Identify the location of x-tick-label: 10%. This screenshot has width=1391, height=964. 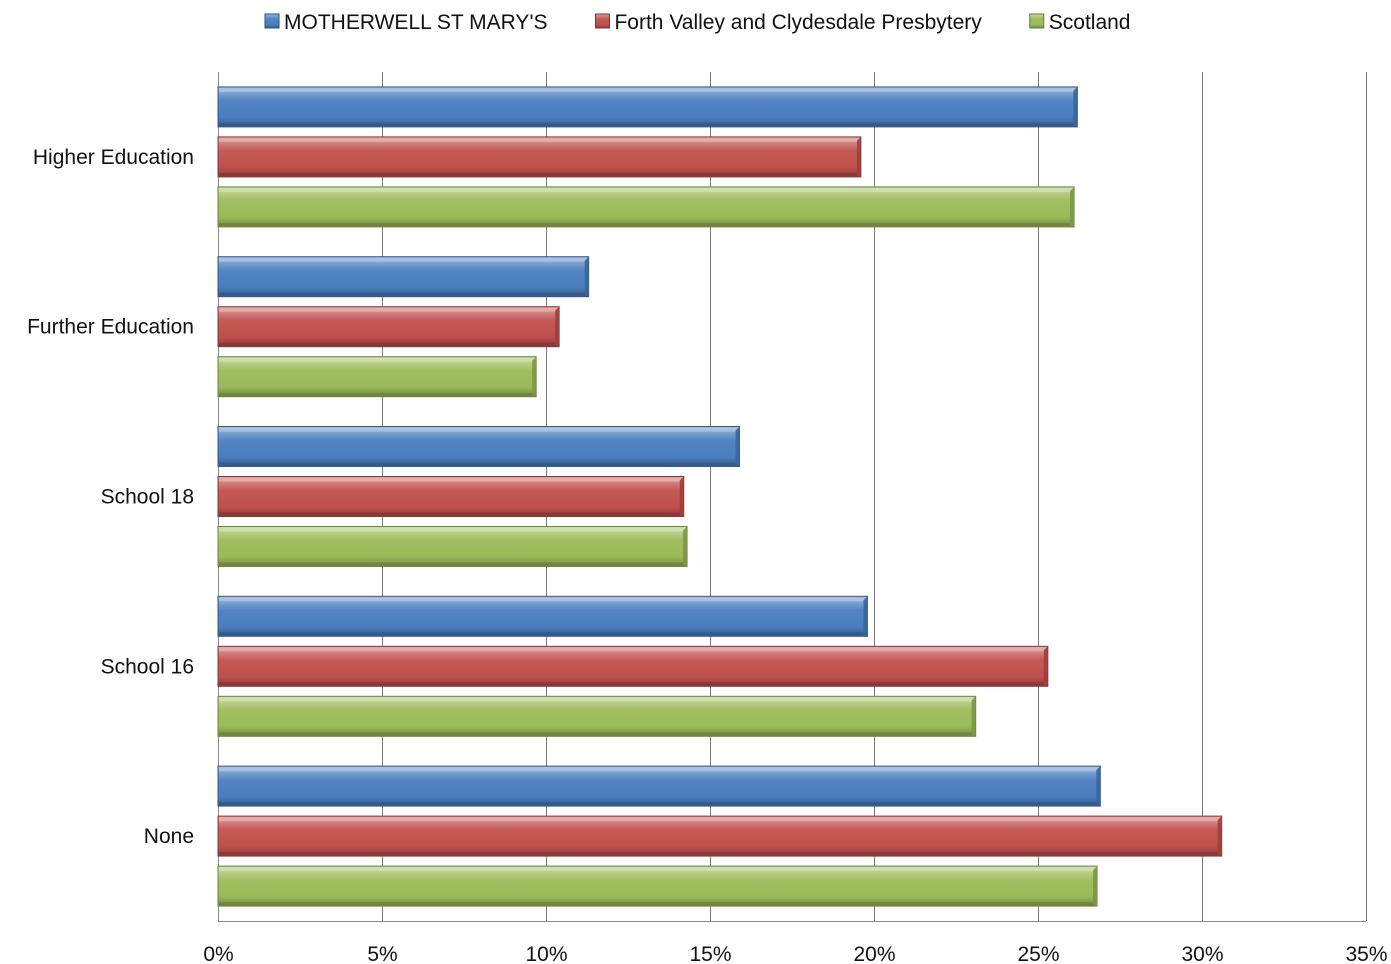
(546, 953).